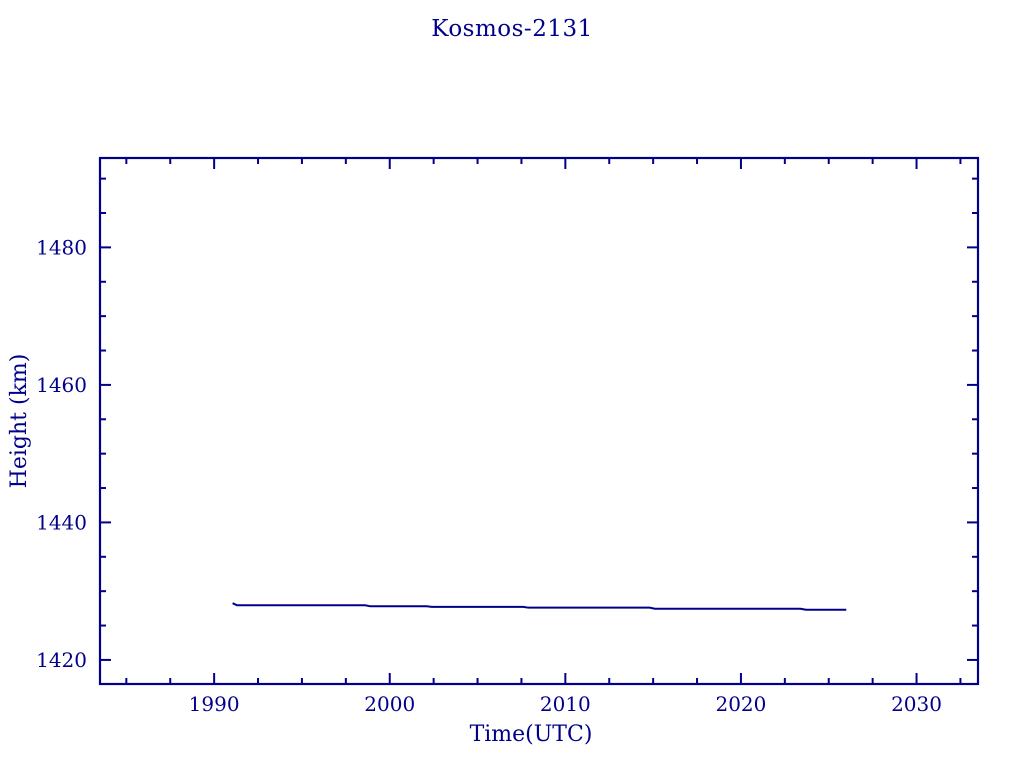 The height and width of the screenshot is (768, 1024). Describe the element at coordinates (214, 704) in the screenshot. I see `x-tick-label: 1990` at that location.